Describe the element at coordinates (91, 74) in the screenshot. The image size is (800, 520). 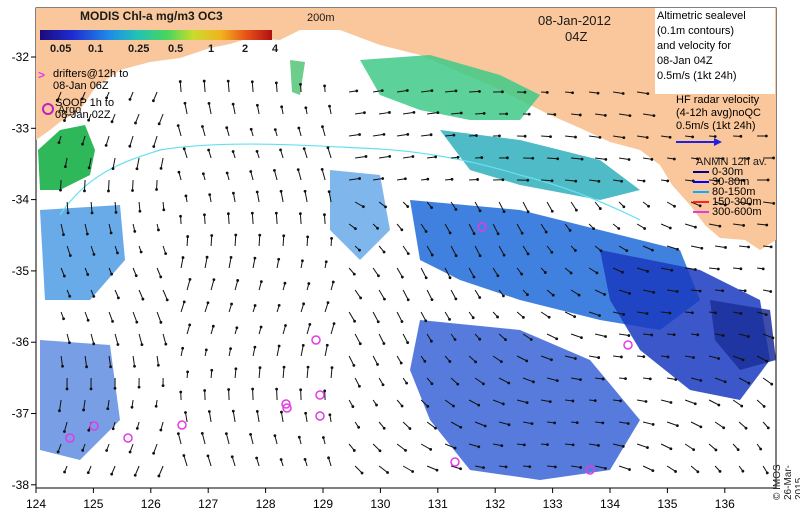
I see `drifters-legend-line-0: drifters@12h to` at that location.